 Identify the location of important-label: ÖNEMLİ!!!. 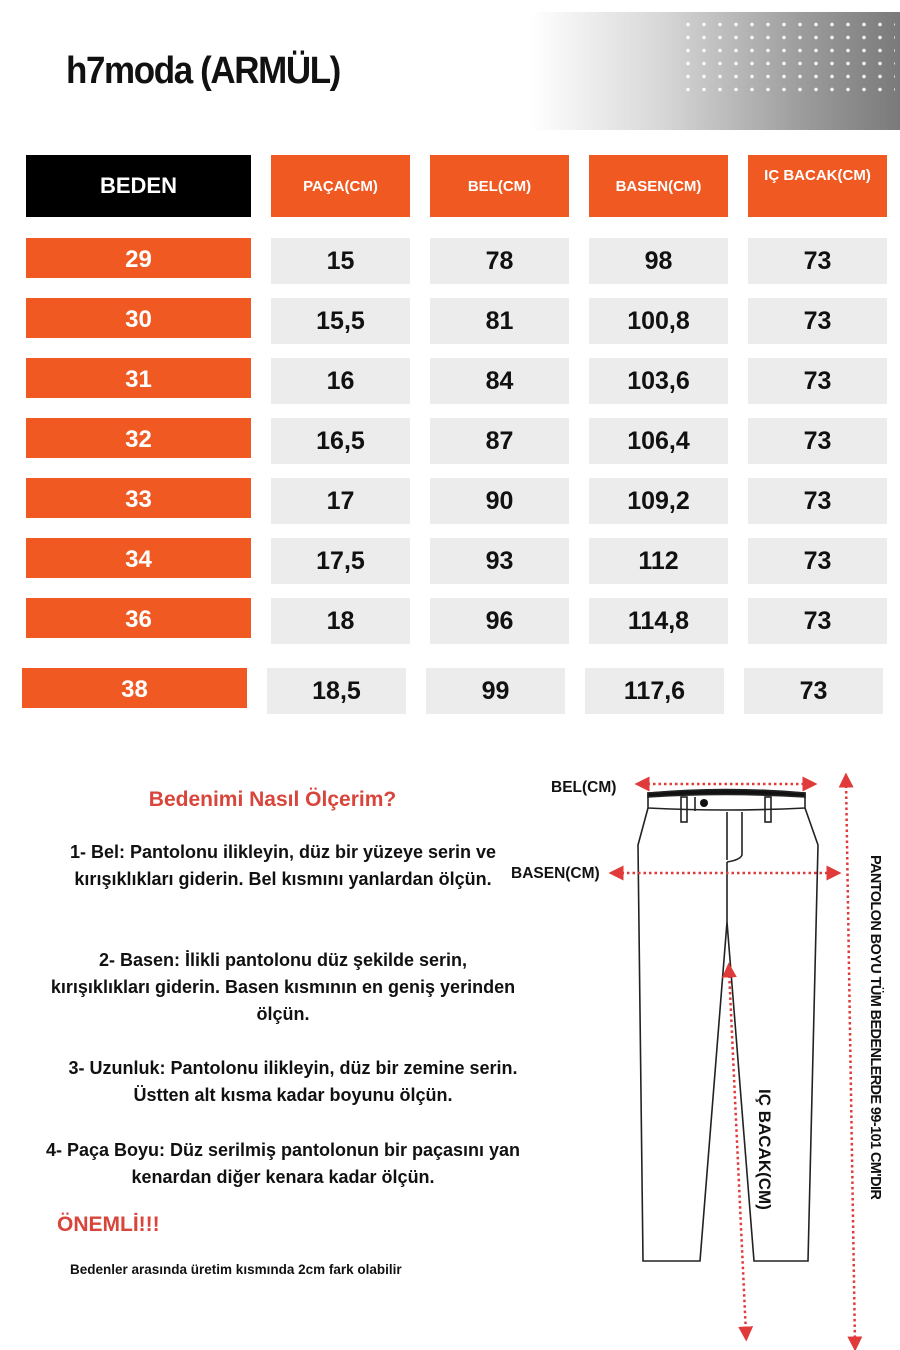
(108, 1224).